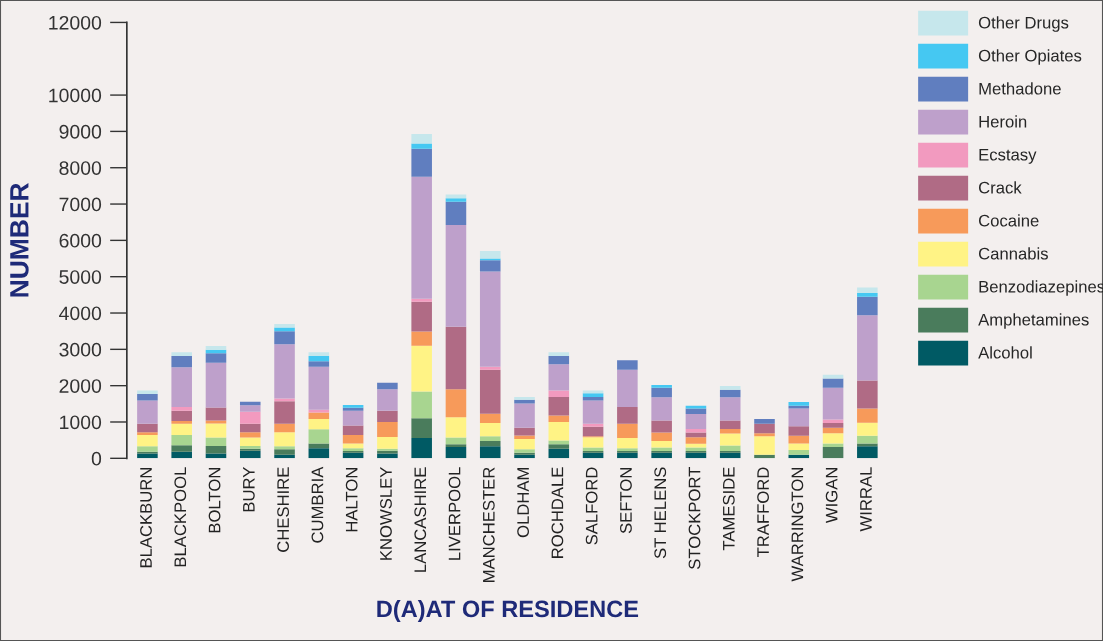 This screenshot has width=1103, height=641. Describe the element at coordinates (866, 499) in the screenshot. I see `x-tick-label: WIRRAL` at that location.